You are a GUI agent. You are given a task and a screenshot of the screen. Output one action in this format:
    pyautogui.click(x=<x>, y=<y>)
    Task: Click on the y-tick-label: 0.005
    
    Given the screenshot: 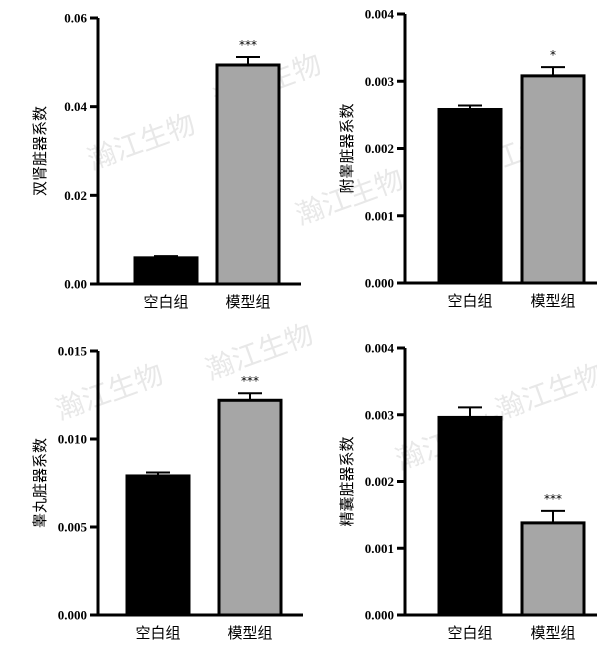 What is the action you would take?
    pyautogui.click(x=73, y=527)
    